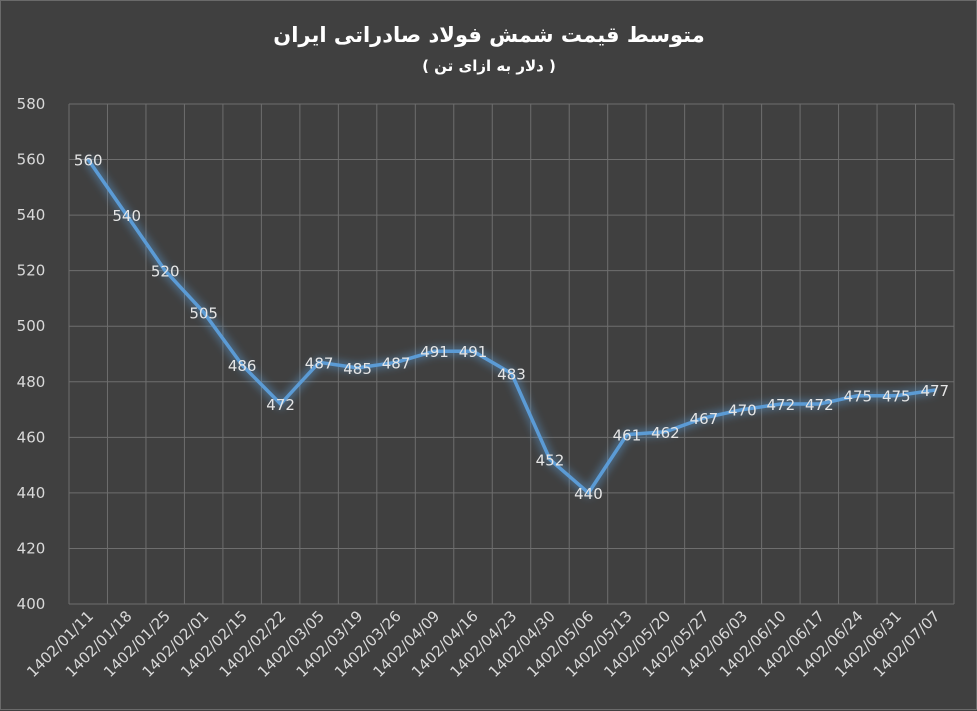  I want to click on y-tick-label: 460, so click(31, 437).